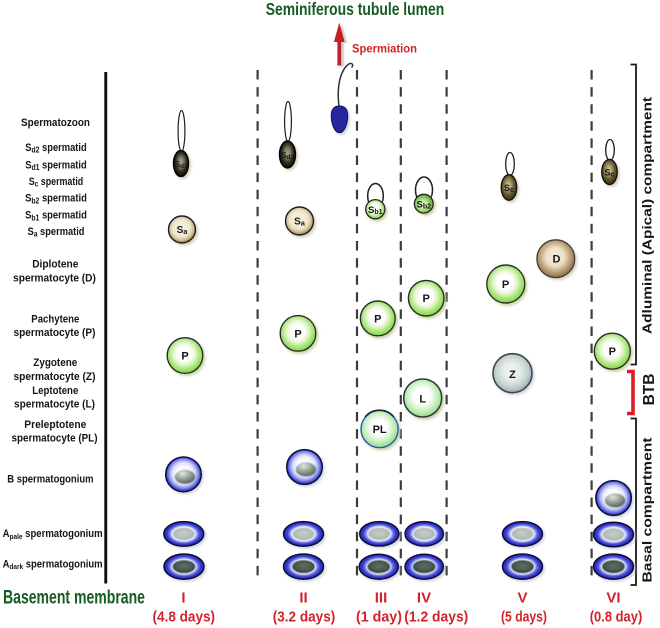  What do you see at coordinates (647, 215) in the screenshot?
I see `svg-text: Adluminal (Apical) compartment` at bounding box center [647, 215].